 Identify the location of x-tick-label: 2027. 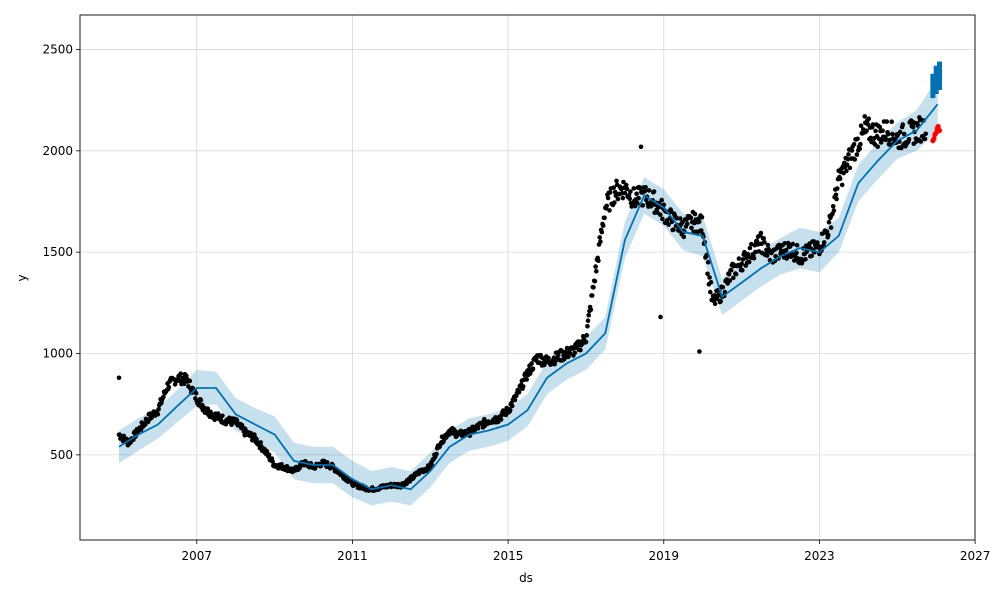
(975, 556).